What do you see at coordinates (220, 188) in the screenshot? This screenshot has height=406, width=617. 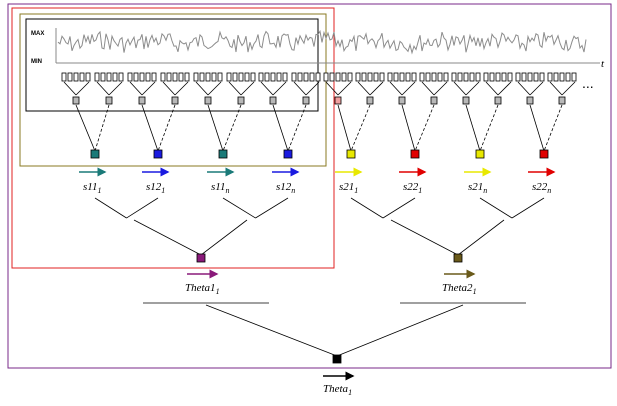 I see `level1-label: s11n` at bounding box center [220, 188].